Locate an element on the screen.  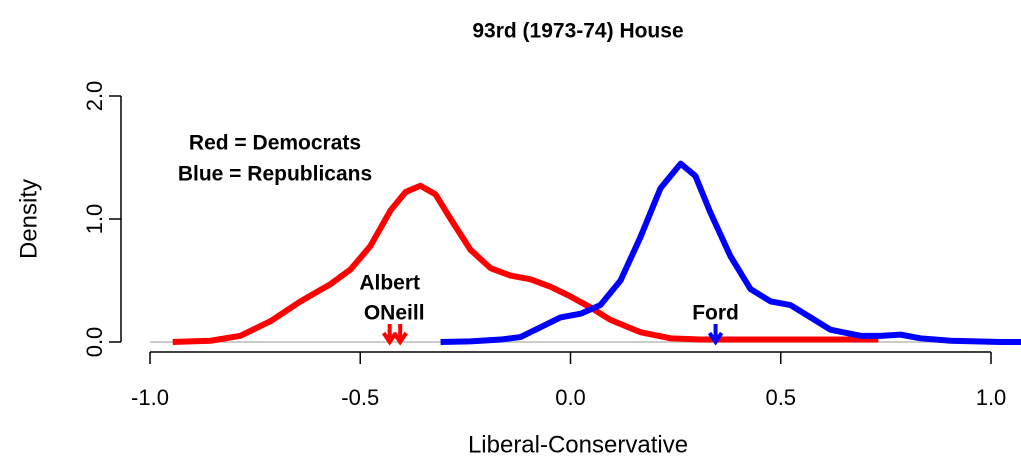
chart-title: 93rd (1973-74) House is located at coordinates (577, 31).